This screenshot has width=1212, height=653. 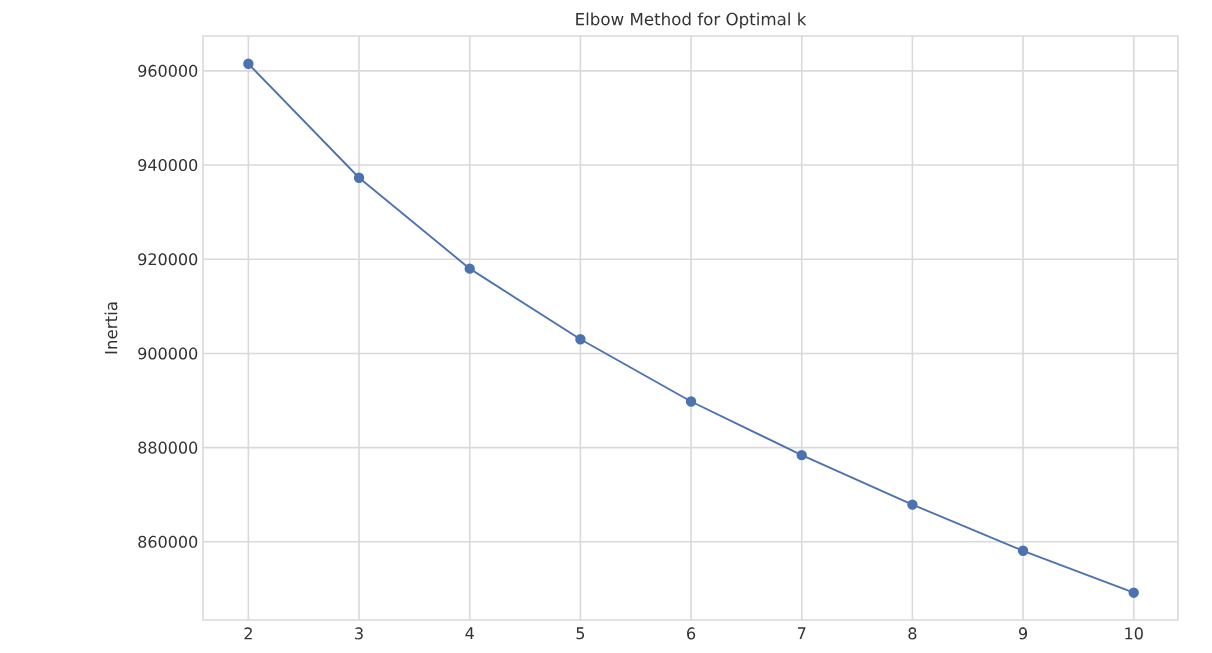 What do you see at coordinates (168, 259) in the screenshot?
I see `y-tick-label: 920000` at bounding box center [168, 259].